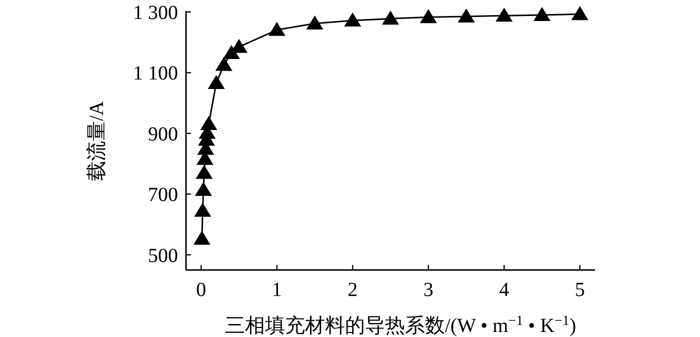 This screenshot has height=337, width=700. I want to click on y-tick-label: 700, so click(163, 195).